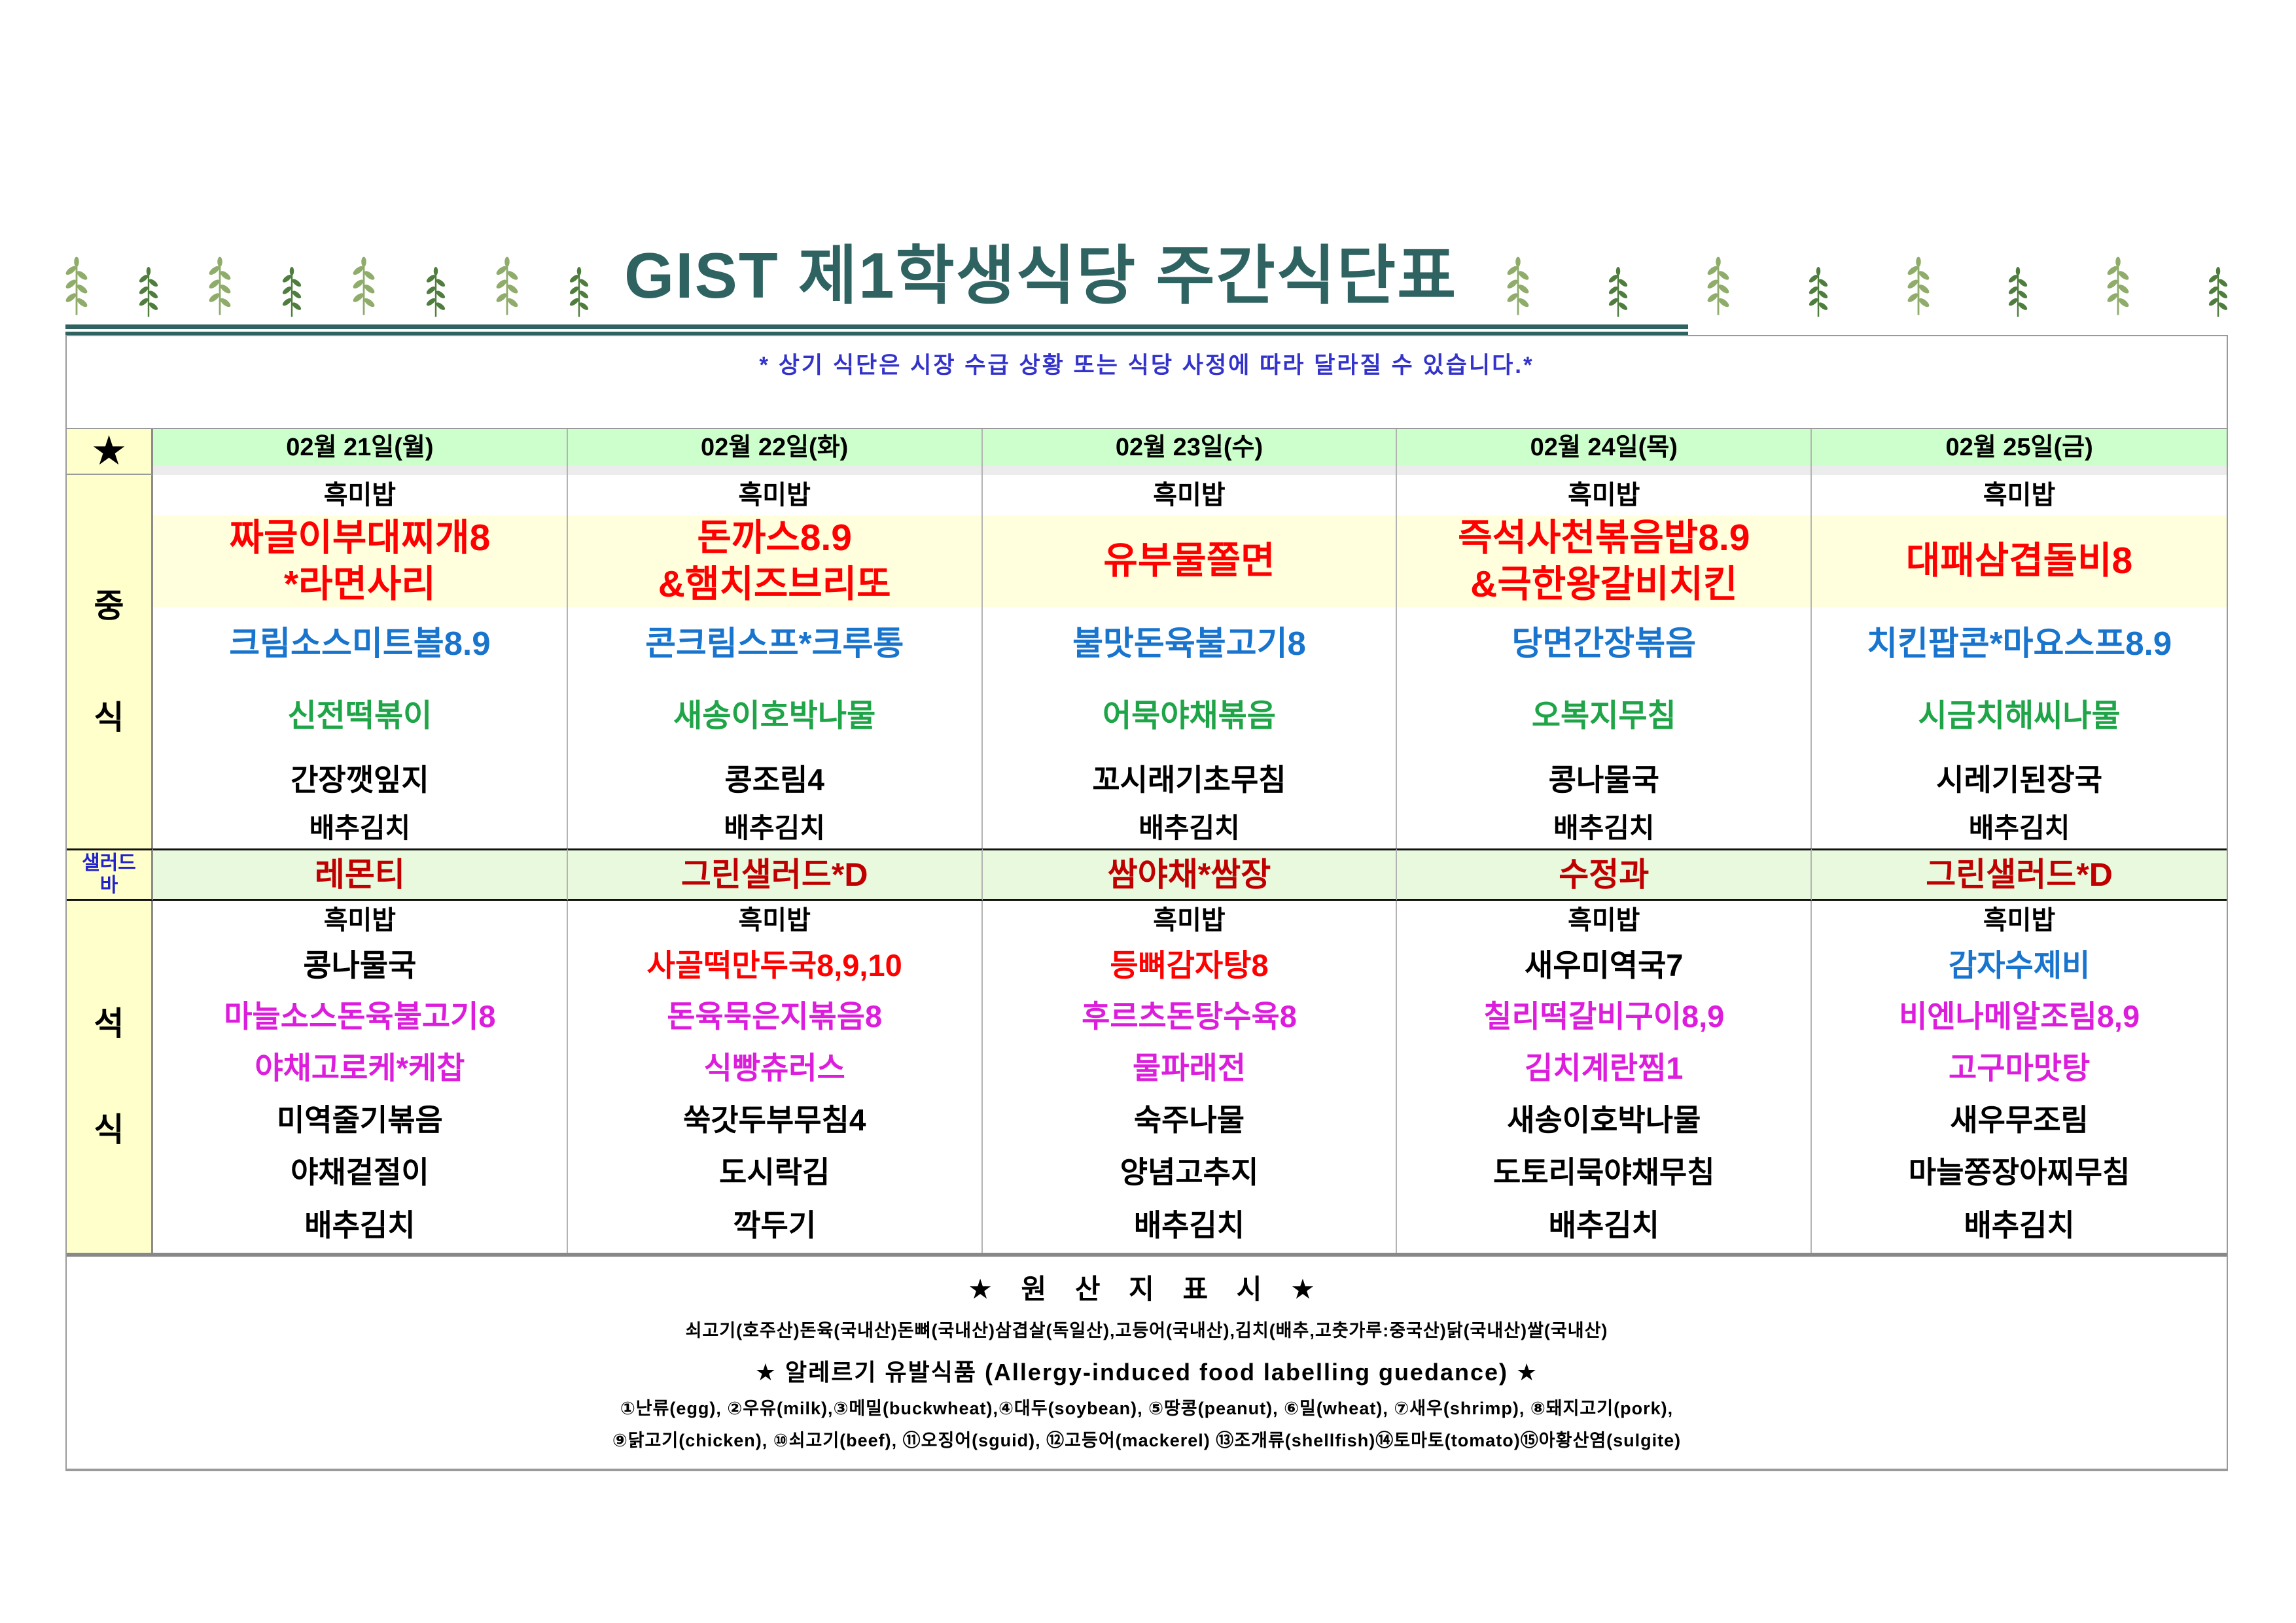  I want to click on dinner-side-1: 미역줄기볶음, so click(360, 1121).